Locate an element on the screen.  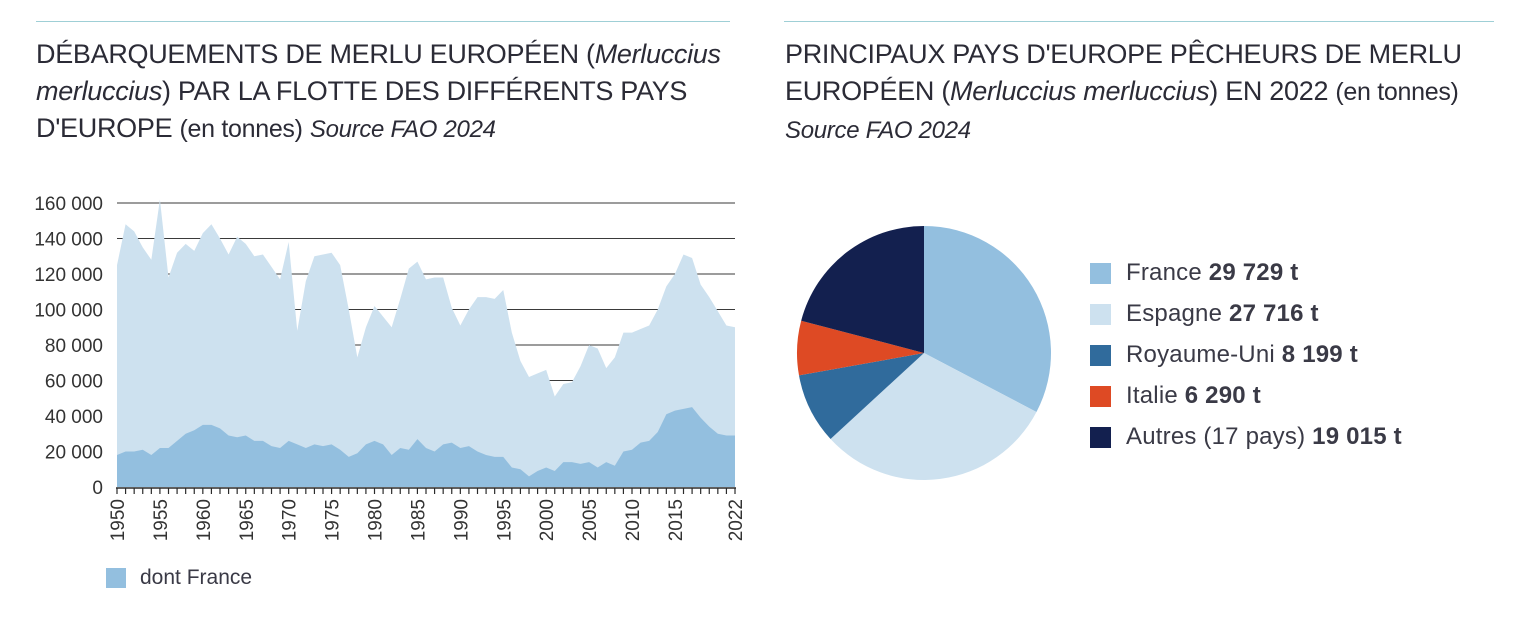
x-tick-label: 1990 is located at coordinates (461, 520).